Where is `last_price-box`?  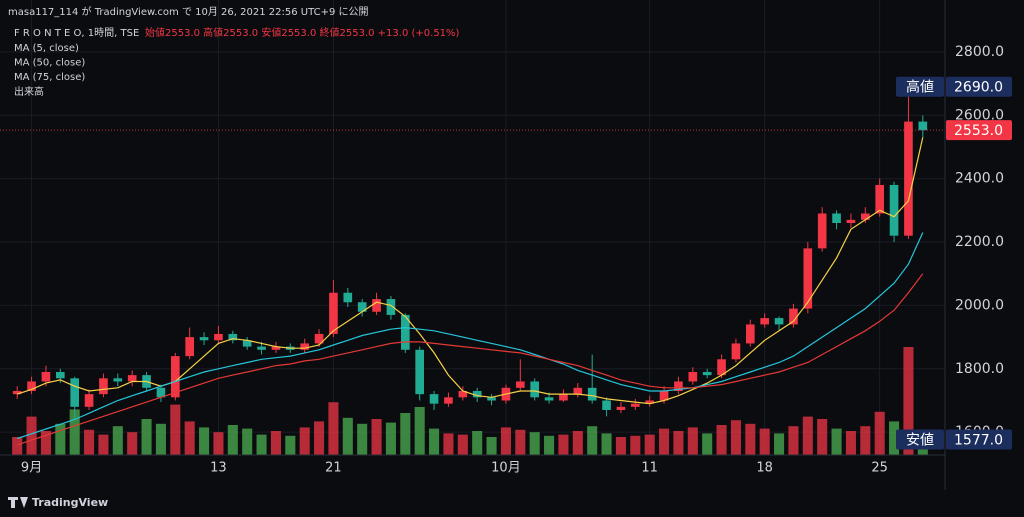
last_price-box is located at coordinates (979, 130).